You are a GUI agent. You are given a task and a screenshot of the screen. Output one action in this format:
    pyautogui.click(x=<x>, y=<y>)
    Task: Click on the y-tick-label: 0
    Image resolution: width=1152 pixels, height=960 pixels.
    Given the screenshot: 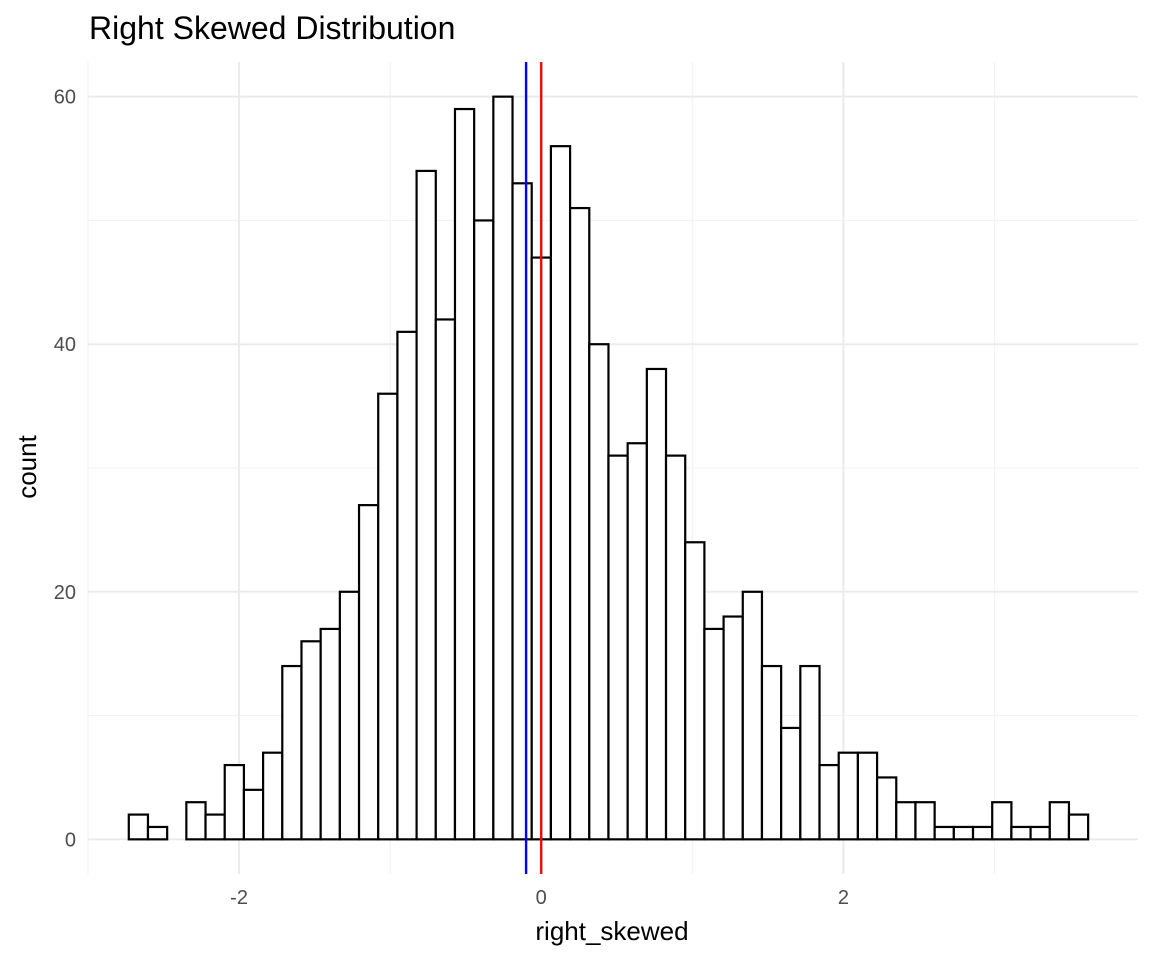 What is the action you would take?
    pyautogui.click(x=70, y=840)
    